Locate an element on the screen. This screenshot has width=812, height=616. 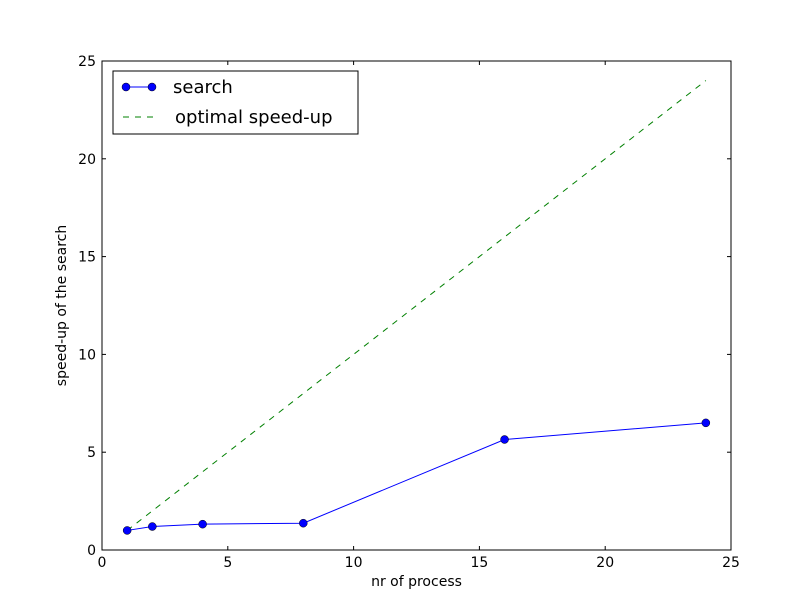
legend-box is located at coordinates (235, 102).